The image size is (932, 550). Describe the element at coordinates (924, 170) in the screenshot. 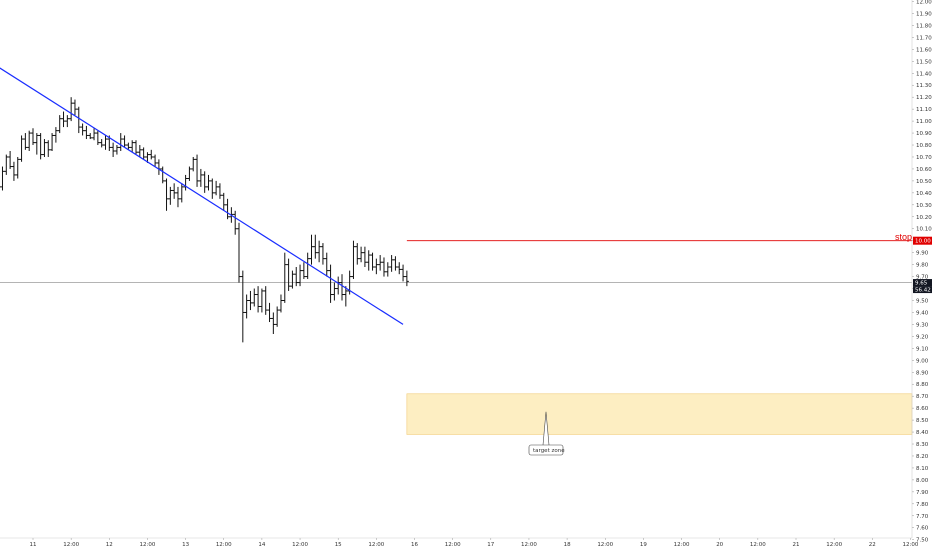

I see `price-tick-label: 10.60` at that location.